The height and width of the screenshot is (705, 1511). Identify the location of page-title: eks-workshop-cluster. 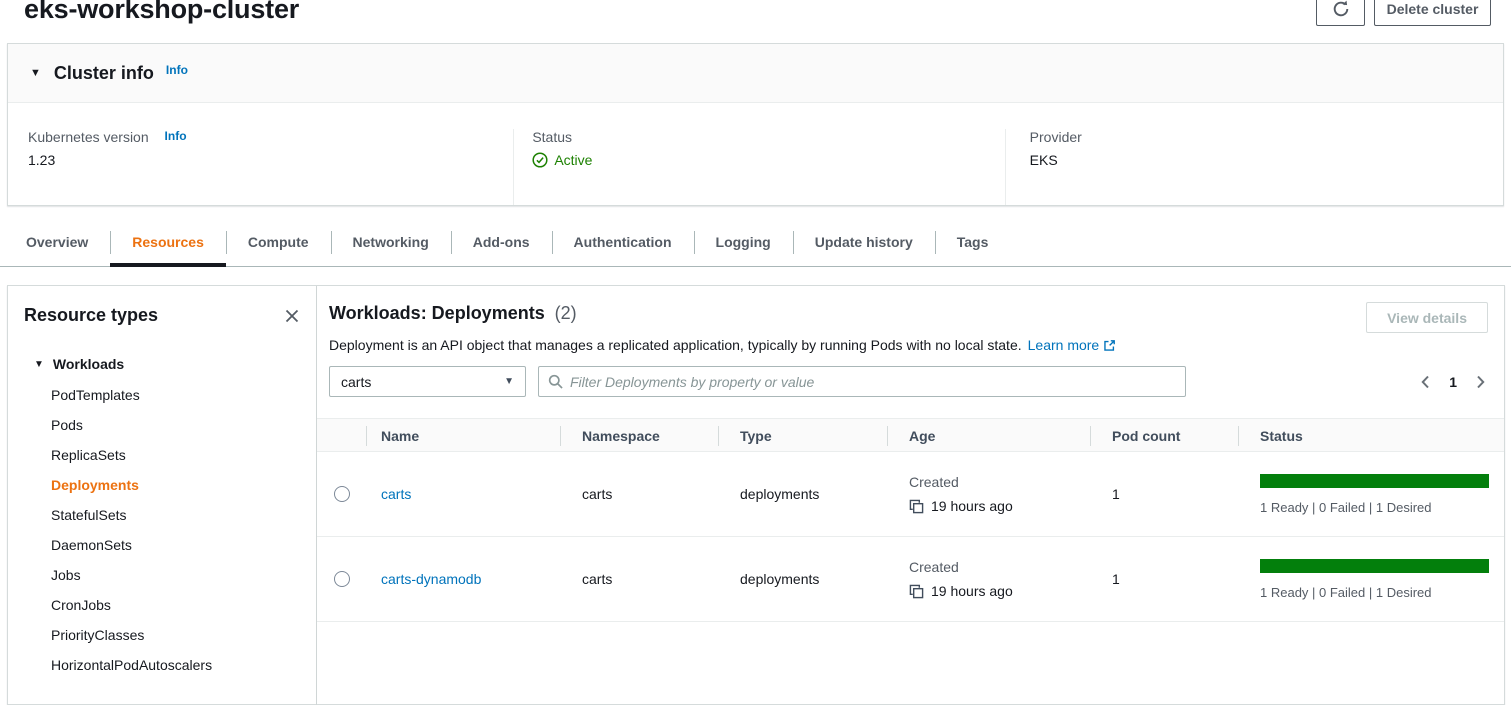
(162, 12).